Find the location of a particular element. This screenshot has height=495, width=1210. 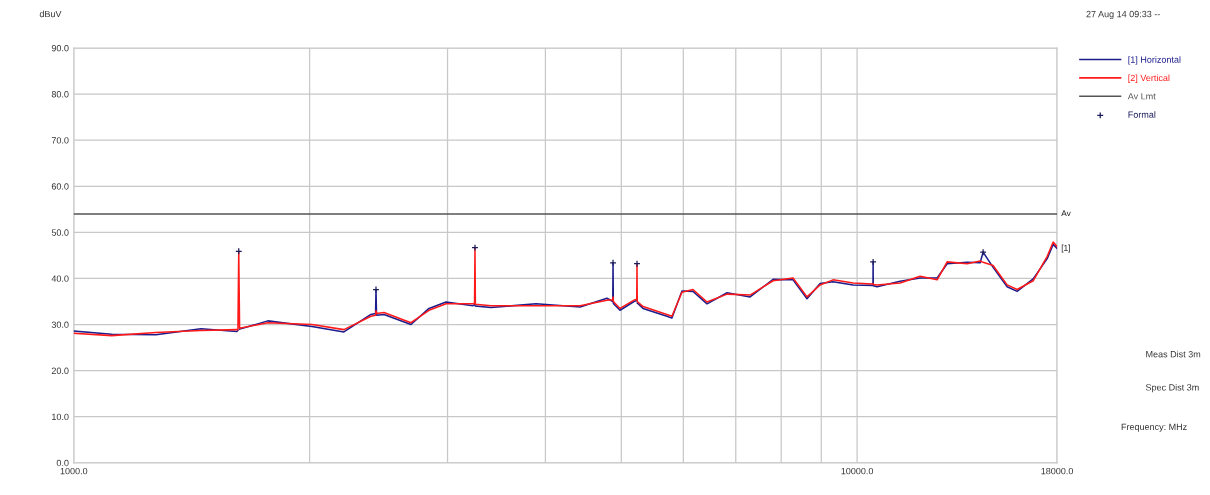

legend-label: [1] Horizontal is located at coordinates (1154, 60).